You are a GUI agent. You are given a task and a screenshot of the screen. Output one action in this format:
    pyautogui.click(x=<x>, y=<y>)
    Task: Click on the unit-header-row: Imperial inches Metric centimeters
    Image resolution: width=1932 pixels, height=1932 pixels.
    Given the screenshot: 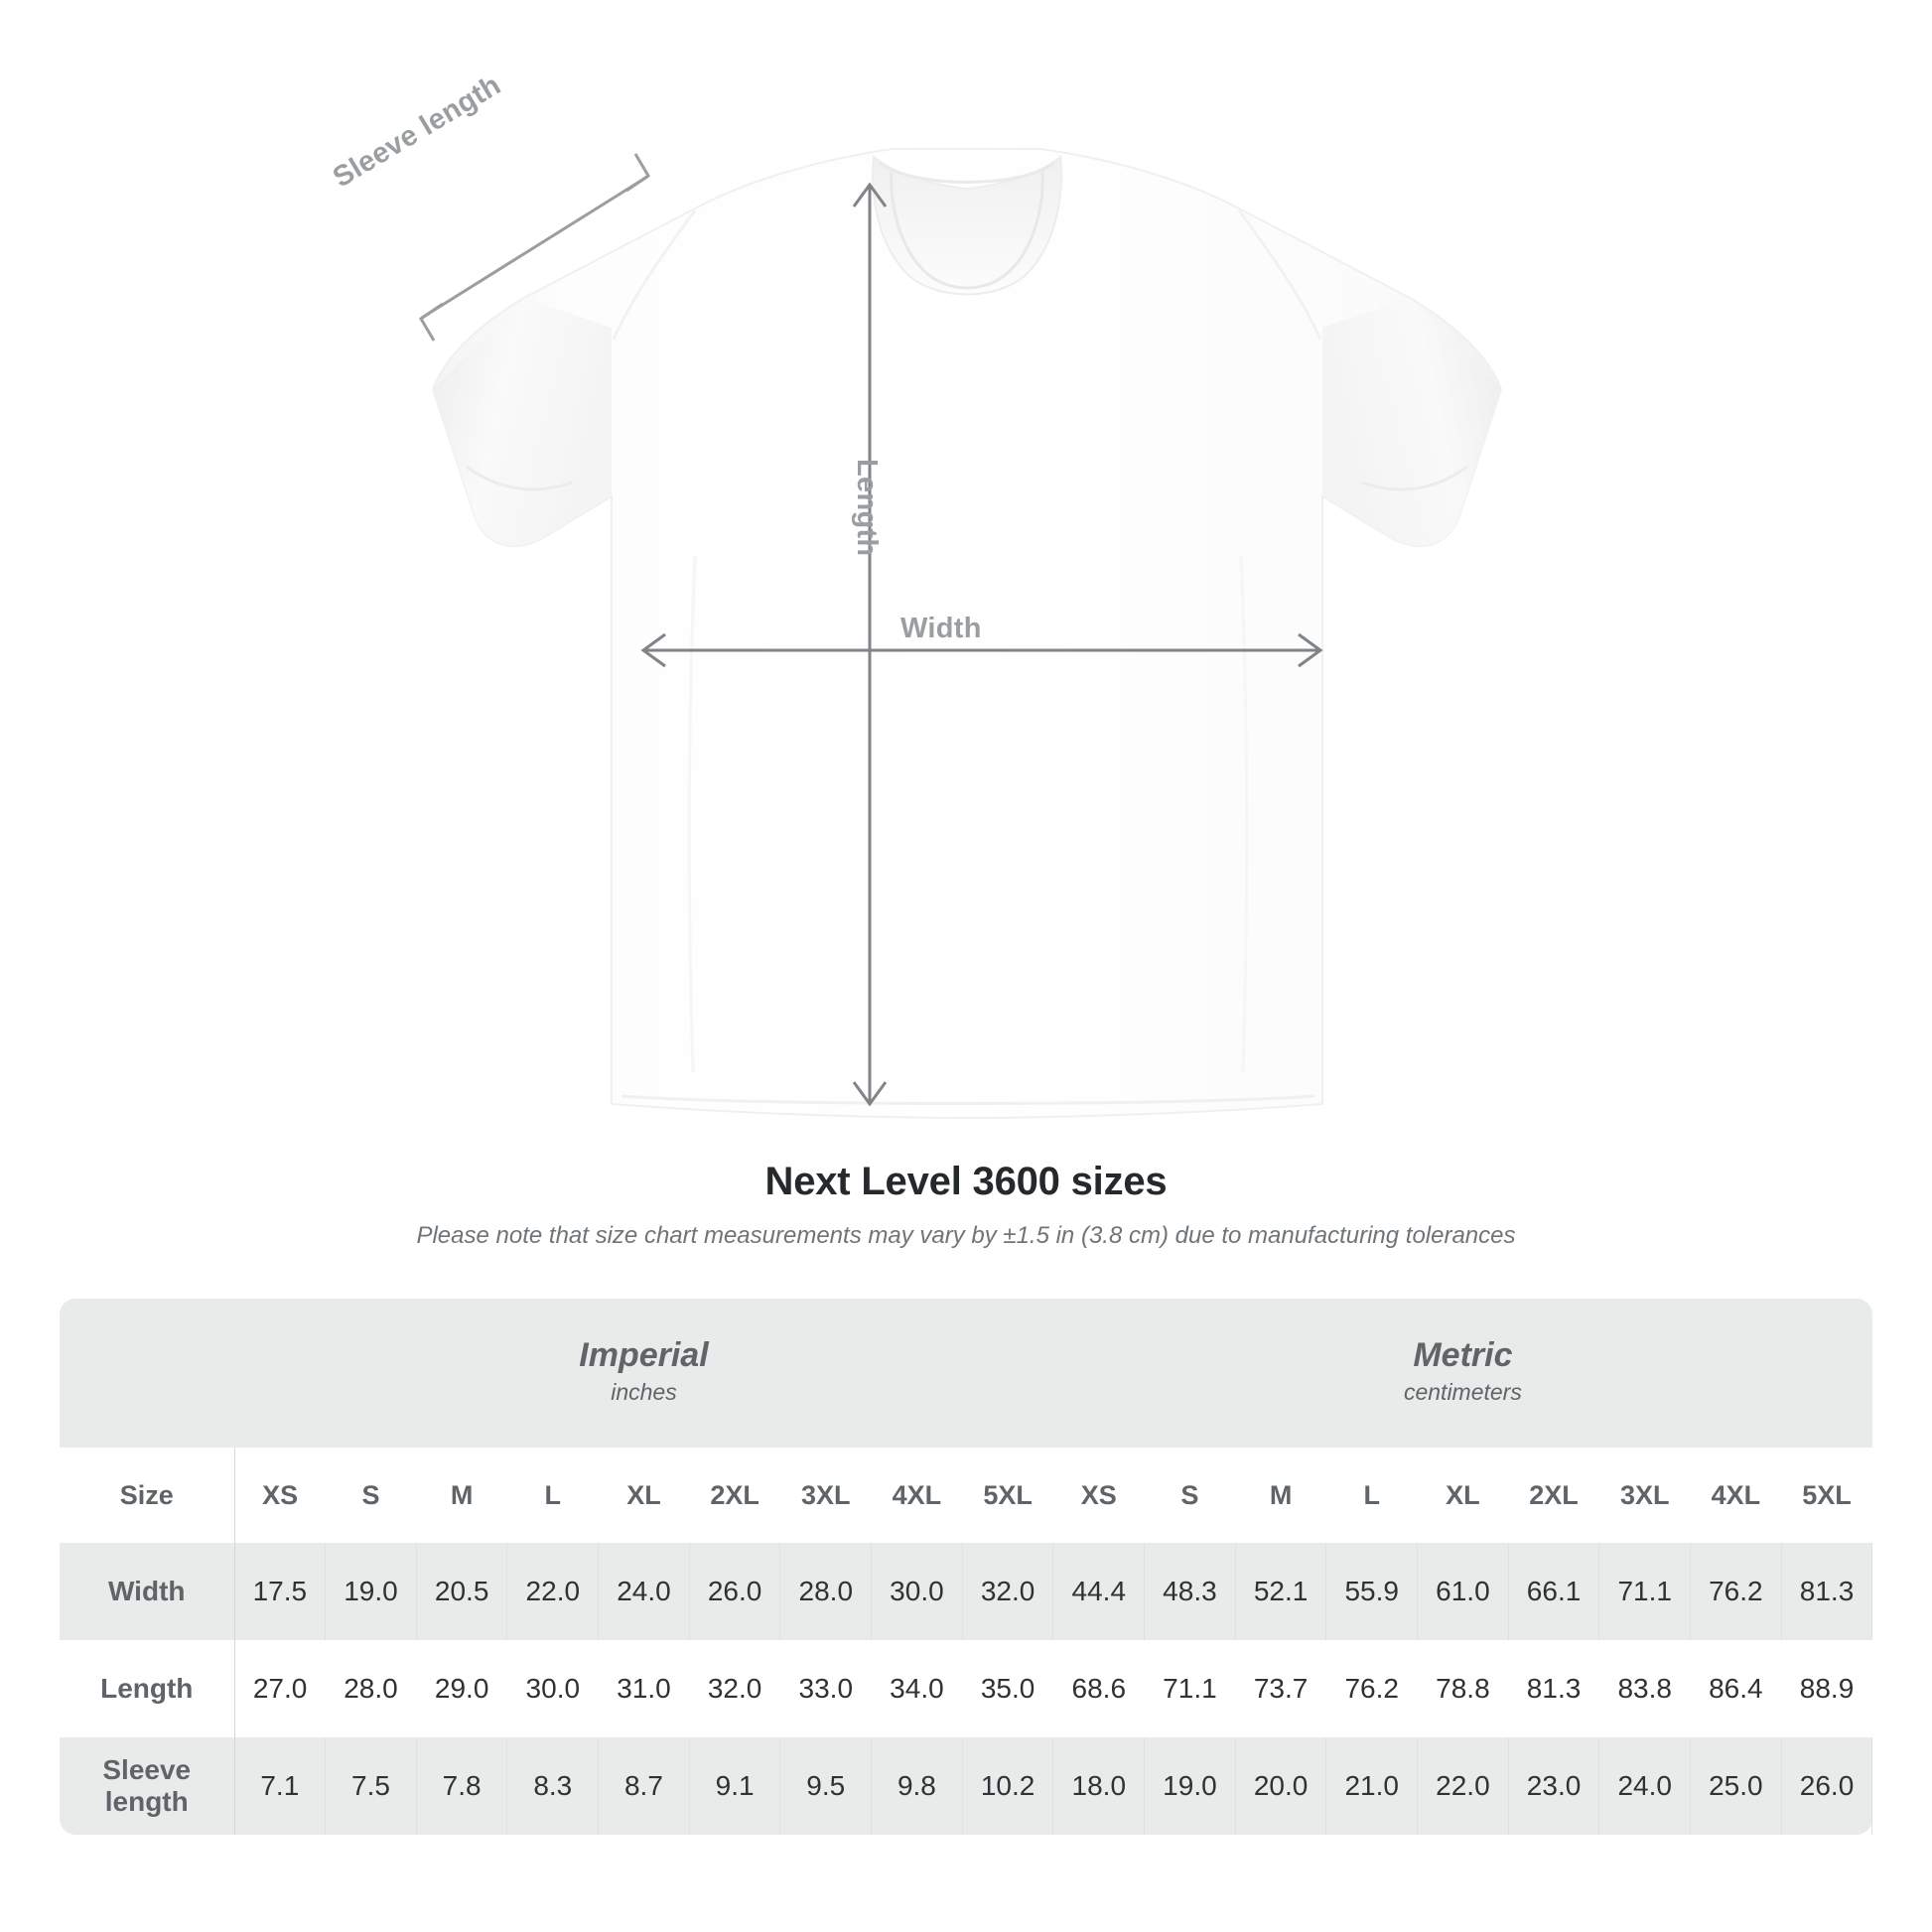 What is the action you would take?
    pyautogui.click(x=966, y=1374)
    